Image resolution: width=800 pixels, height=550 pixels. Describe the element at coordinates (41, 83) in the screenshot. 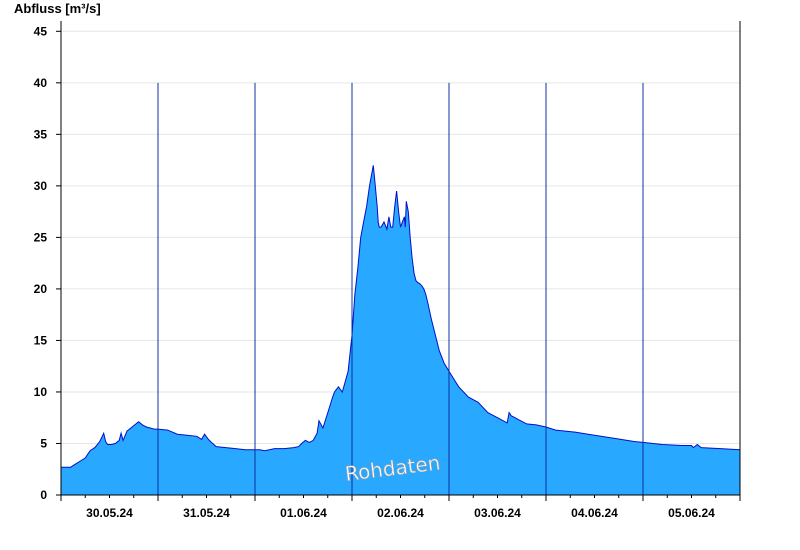

I see `y-tick-label: 40` at that location.